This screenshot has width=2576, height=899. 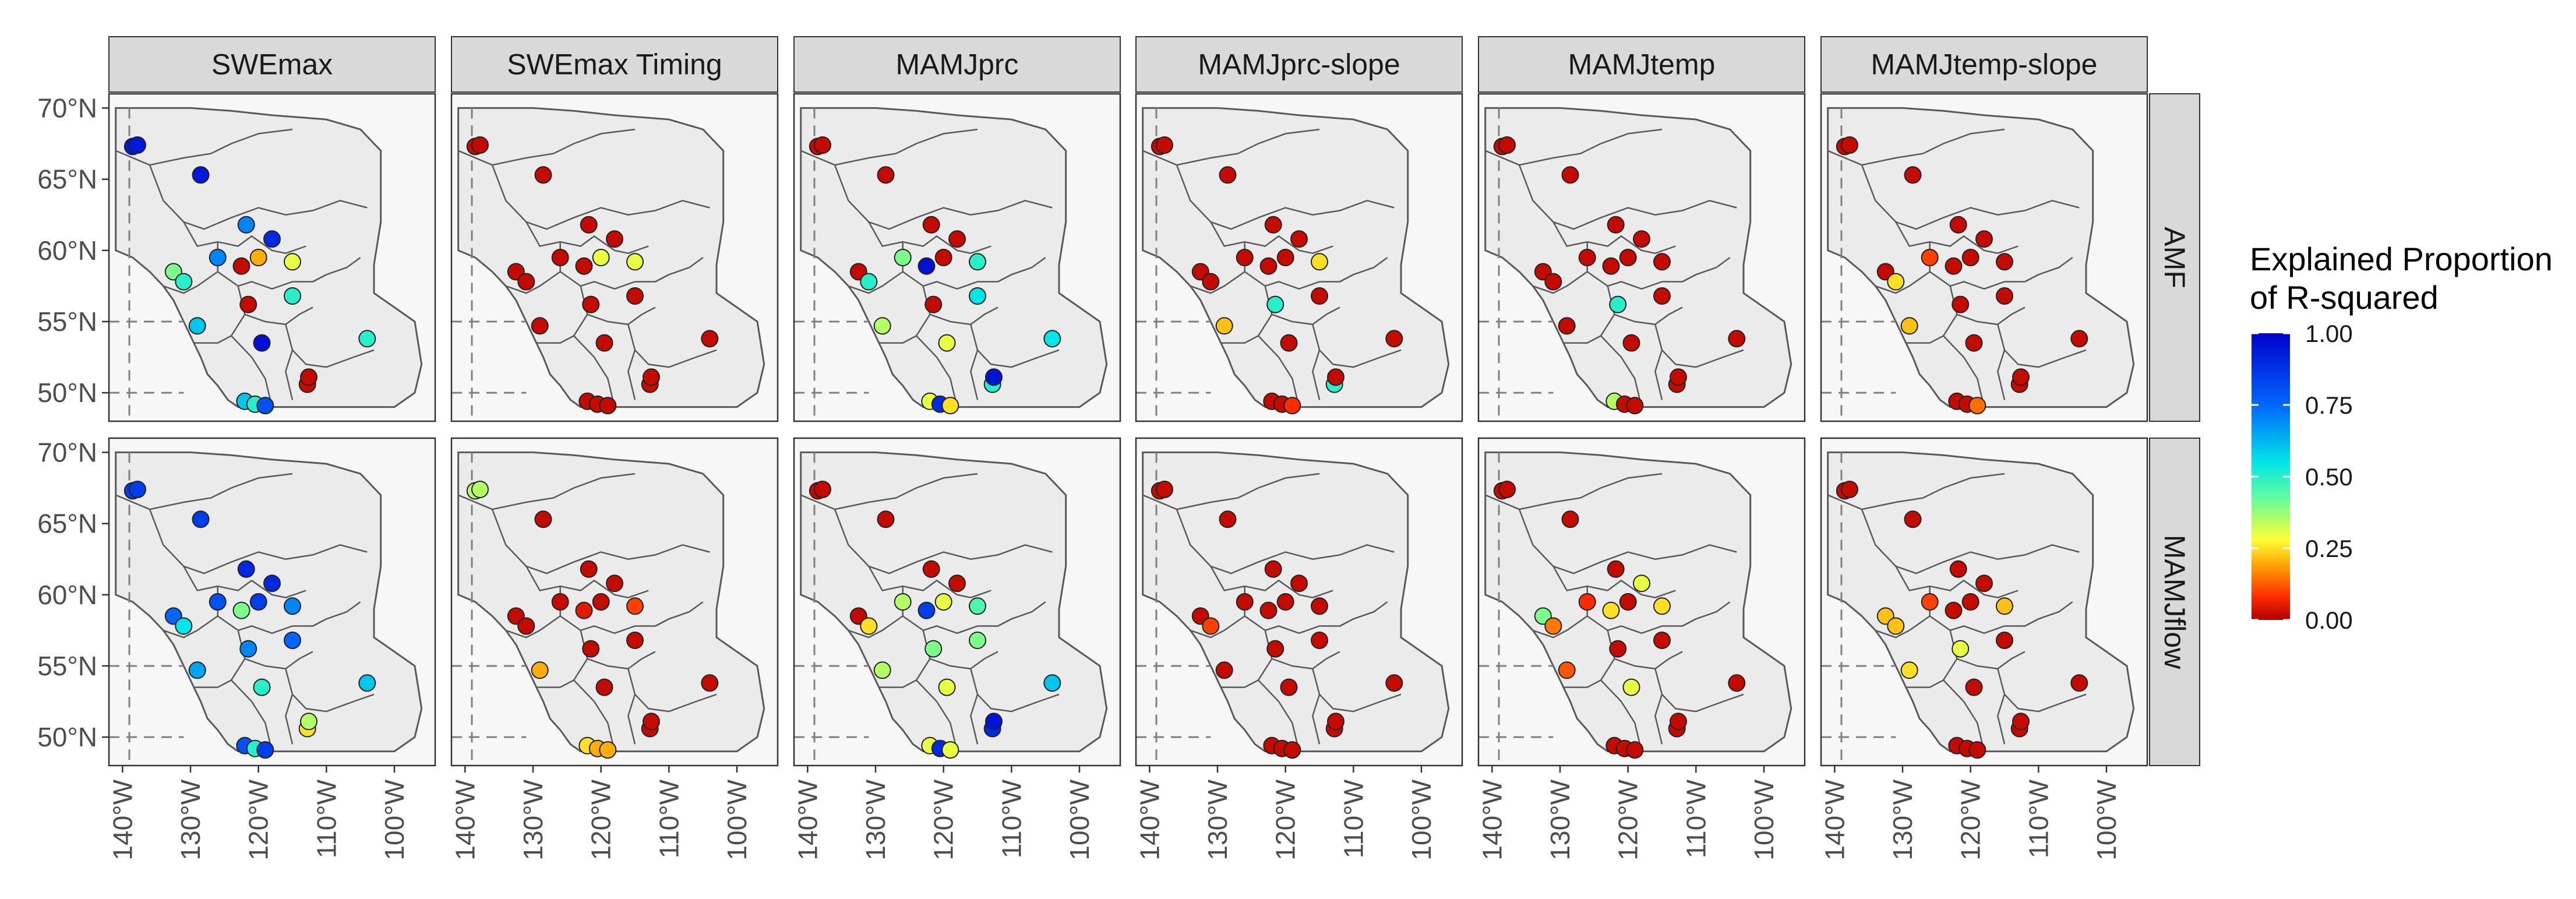 I want to click on y-tick-label: 50°N, so click(x=67, y=393).